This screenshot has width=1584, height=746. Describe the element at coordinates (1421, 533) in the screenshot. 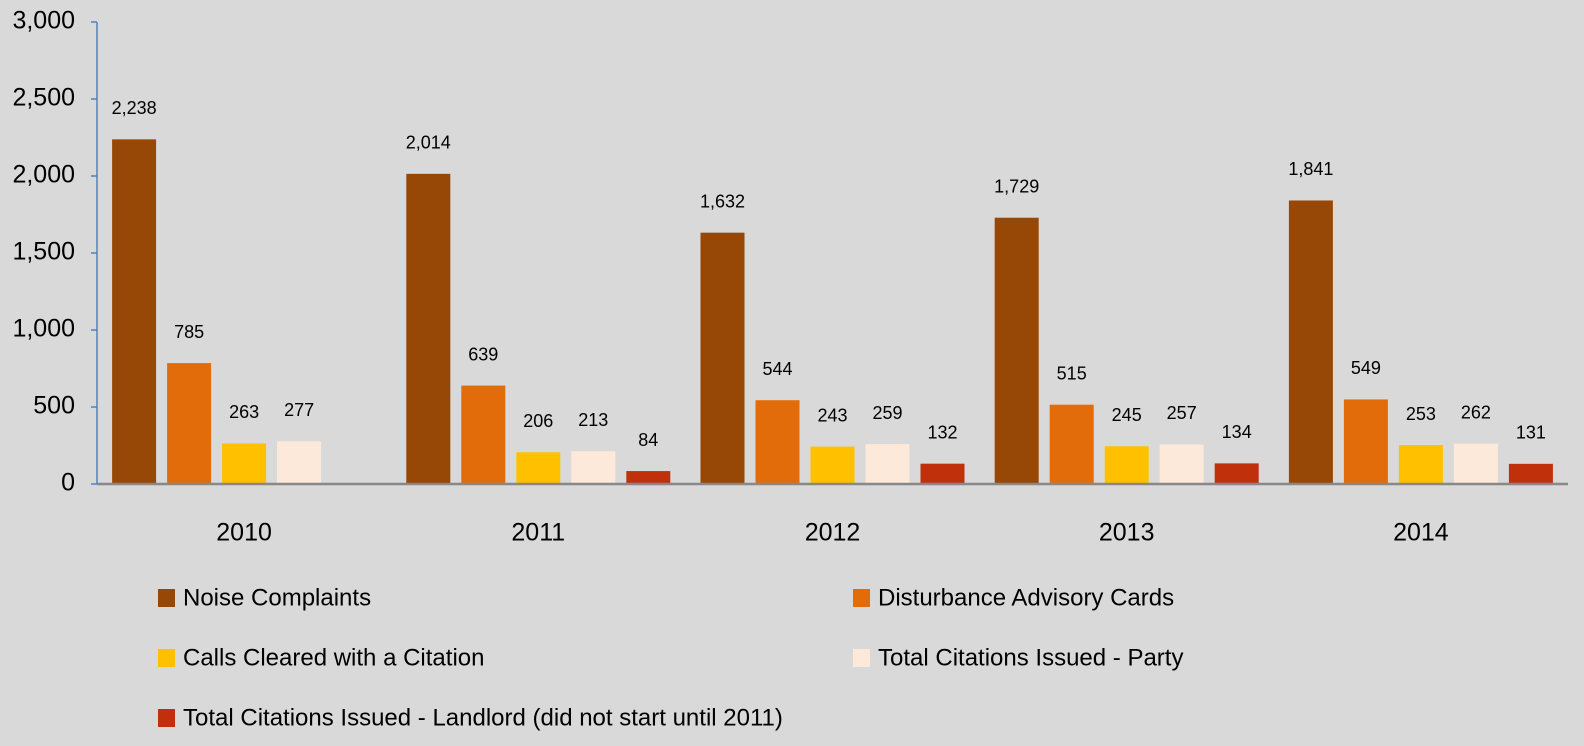

I see `x-tick-label: 2014` at that location.